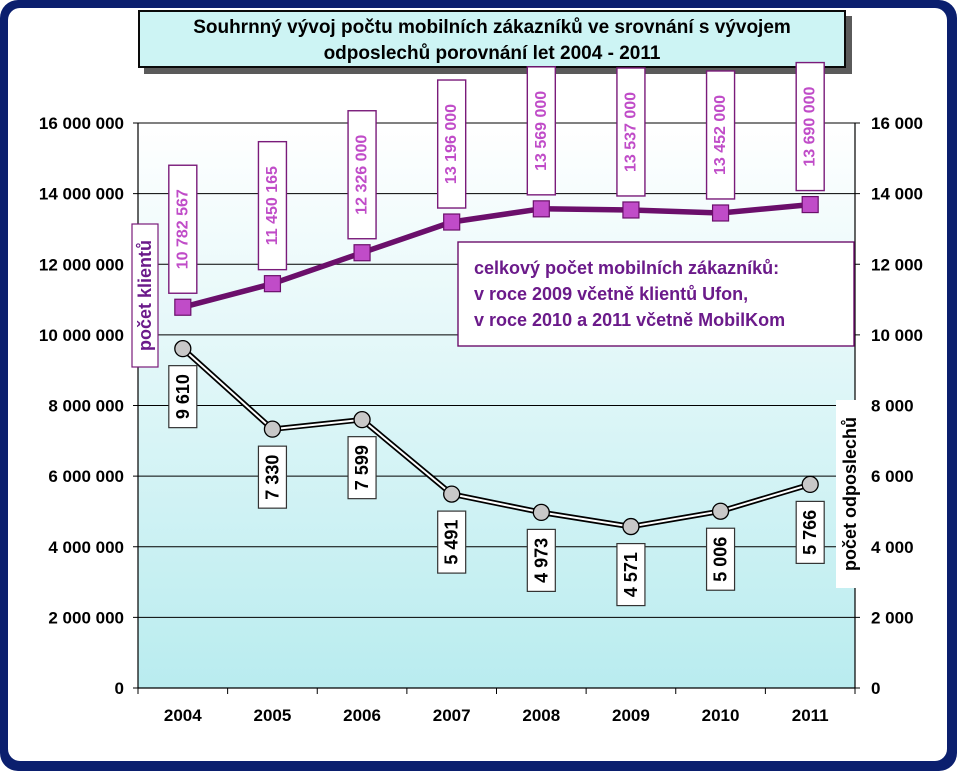 This screenshot has height=771, width=957. Describe the element at coordinates (897, 194) in the screenshot. I see `y-right-tick-label: 14 000` at that location.